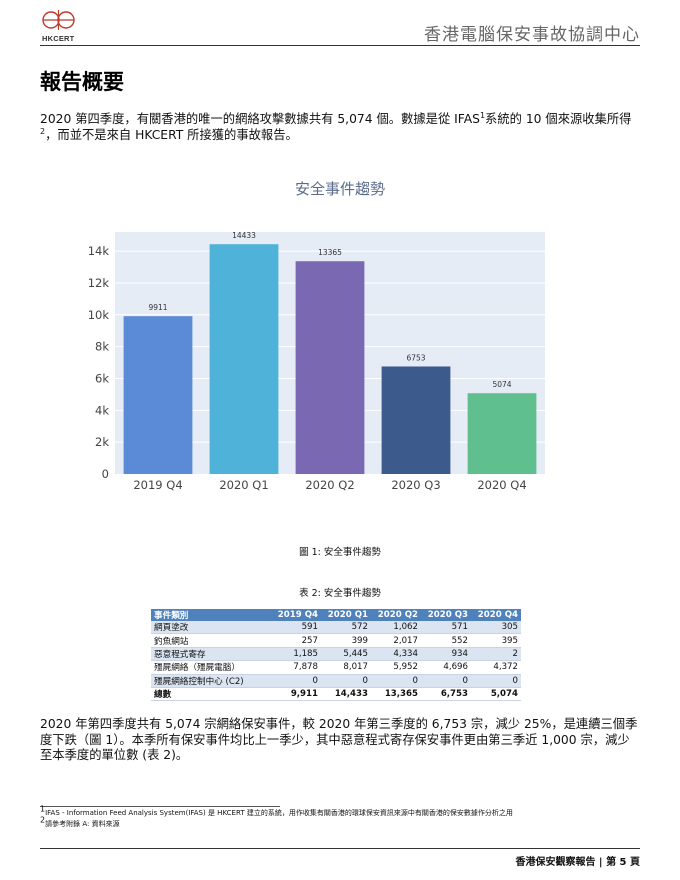 This screenshot has height=880, width=680. Describe the element at coordinates (623, 862) in the screenshot. I see `page-number: 第 5 頁` at that location.